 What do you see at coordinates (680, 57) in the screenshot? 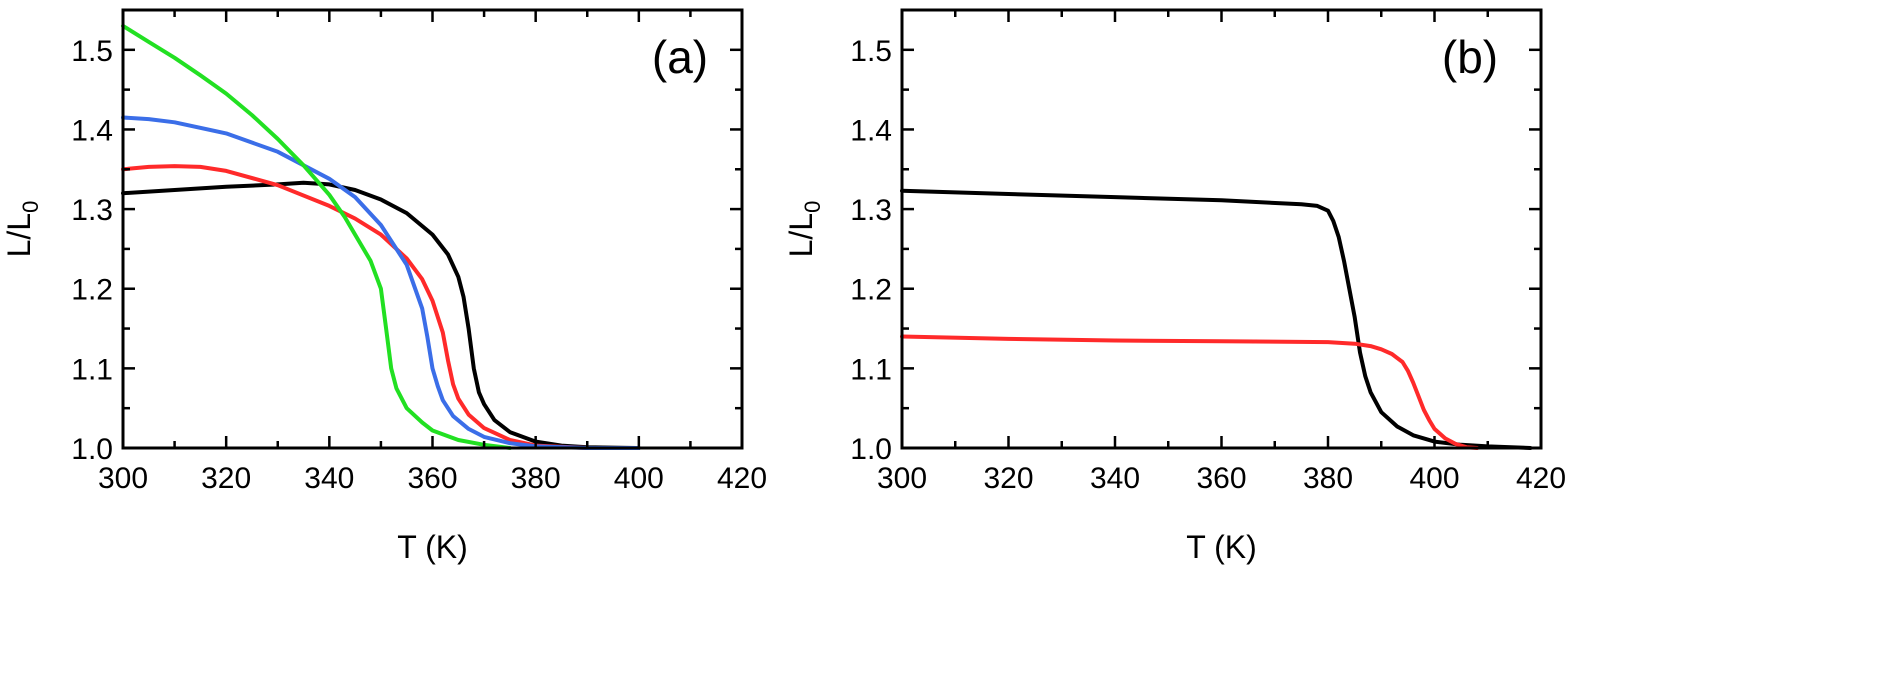
I see `panel-label: (a)` at bounding box center [680, 57].